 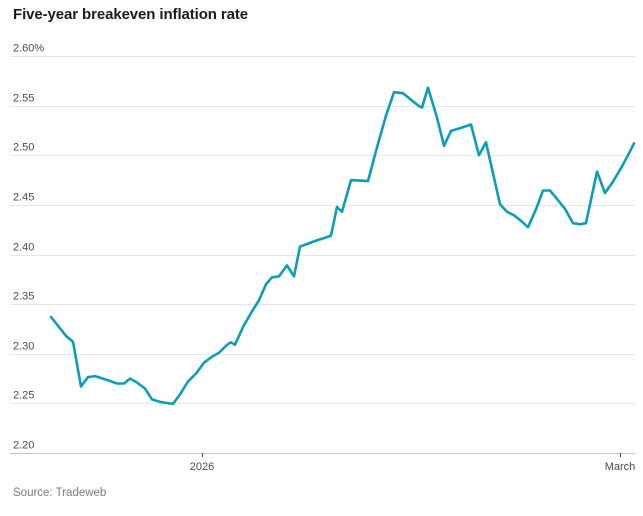 What do you see at coordinates (28, 49) in the screenshot?
I see `y-tick-label: 2.60%` at bounding box center [28, 49].